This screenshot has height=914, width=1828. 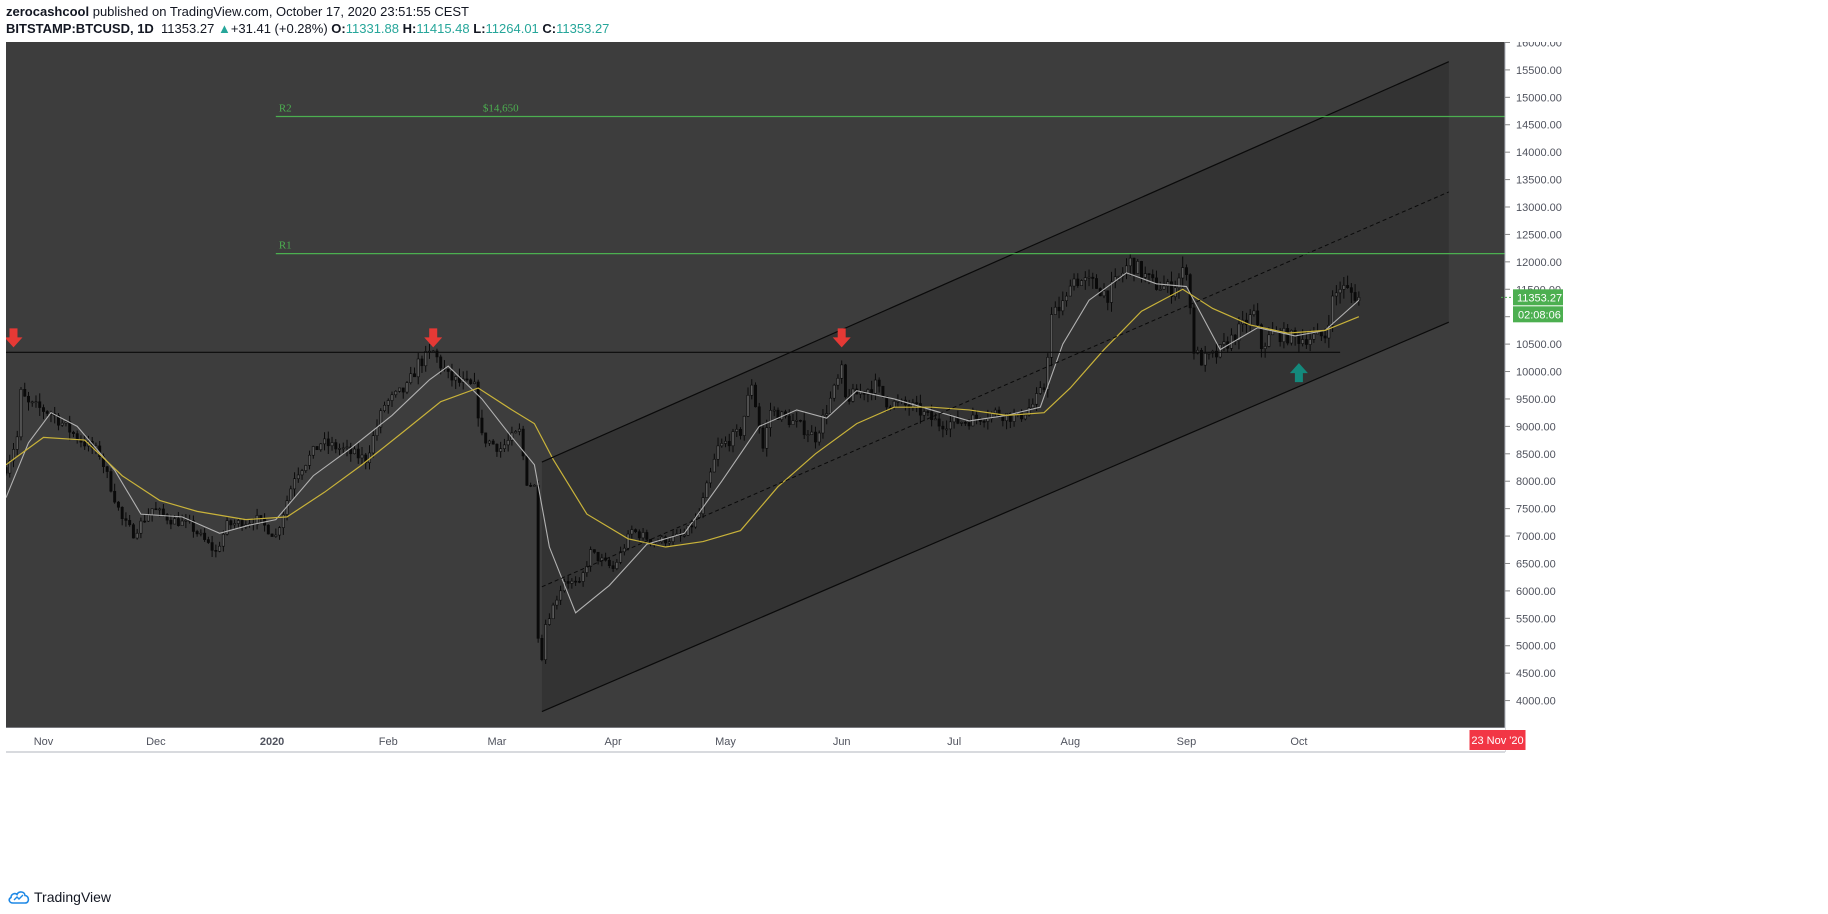 What do you see at coordinates (613, 742) in the screenshot?
I see `time-tick-label: Apr` at bounding box center [613, 742].